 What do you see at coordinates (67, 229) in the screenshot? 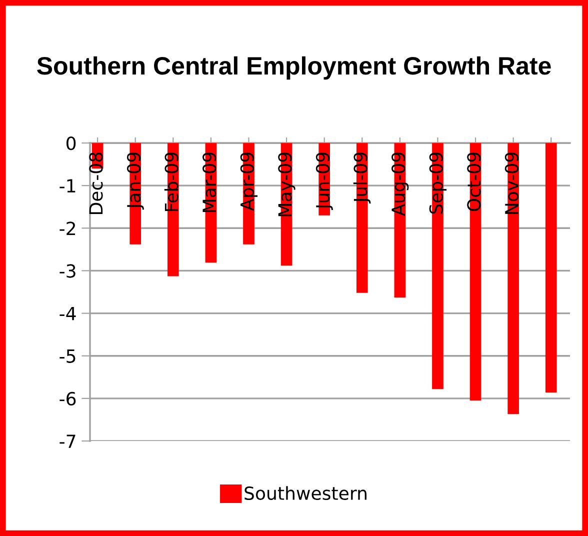
I see `y-tick-label: -2` at bounding box center [67, 229].